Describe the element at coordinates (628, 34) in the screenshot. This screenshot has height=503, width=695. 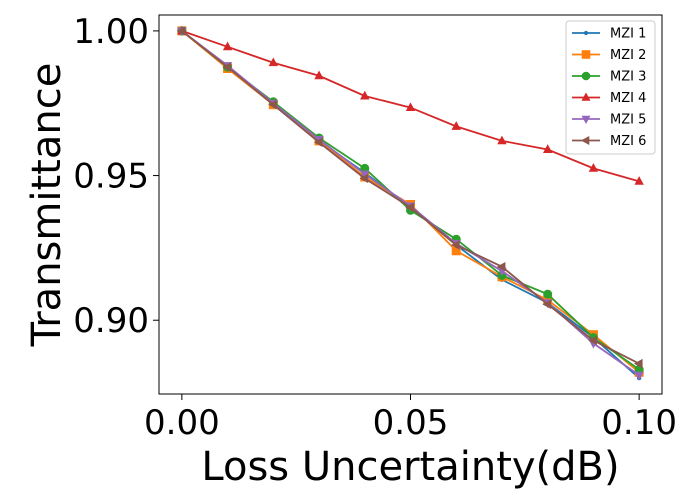
I see `legend-label: MZI 1` at that location.